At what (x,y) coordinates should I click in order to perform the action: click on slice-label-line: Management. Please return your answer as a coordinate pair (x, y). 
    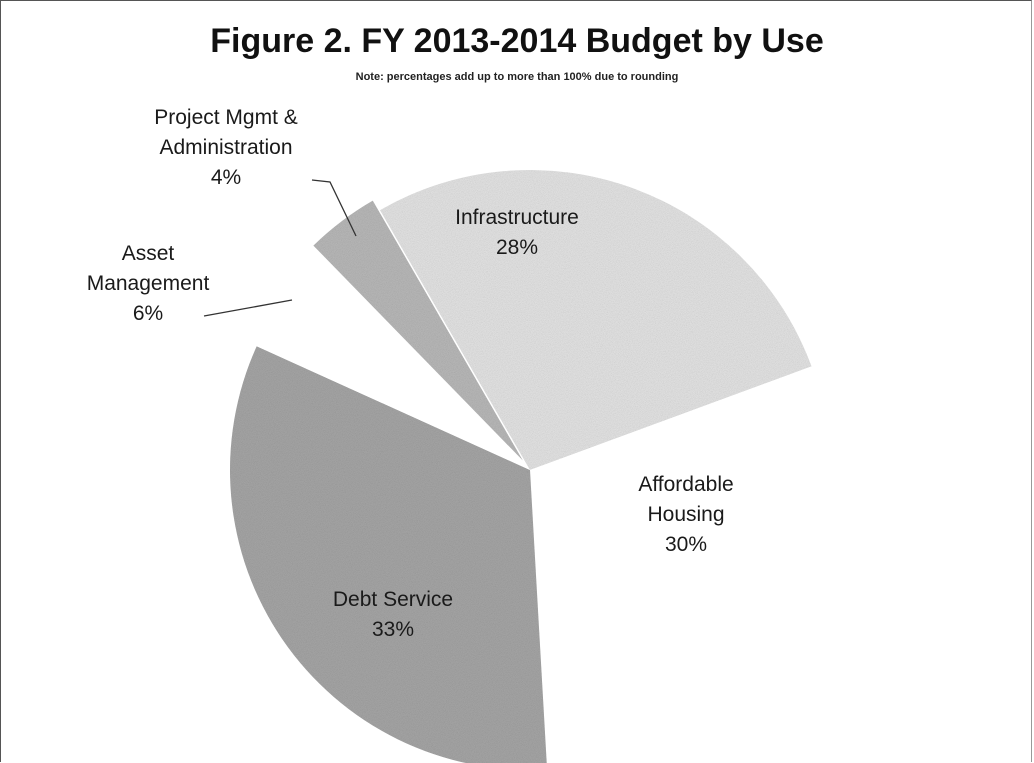
    Looking at the image, I should click on (148, 283).